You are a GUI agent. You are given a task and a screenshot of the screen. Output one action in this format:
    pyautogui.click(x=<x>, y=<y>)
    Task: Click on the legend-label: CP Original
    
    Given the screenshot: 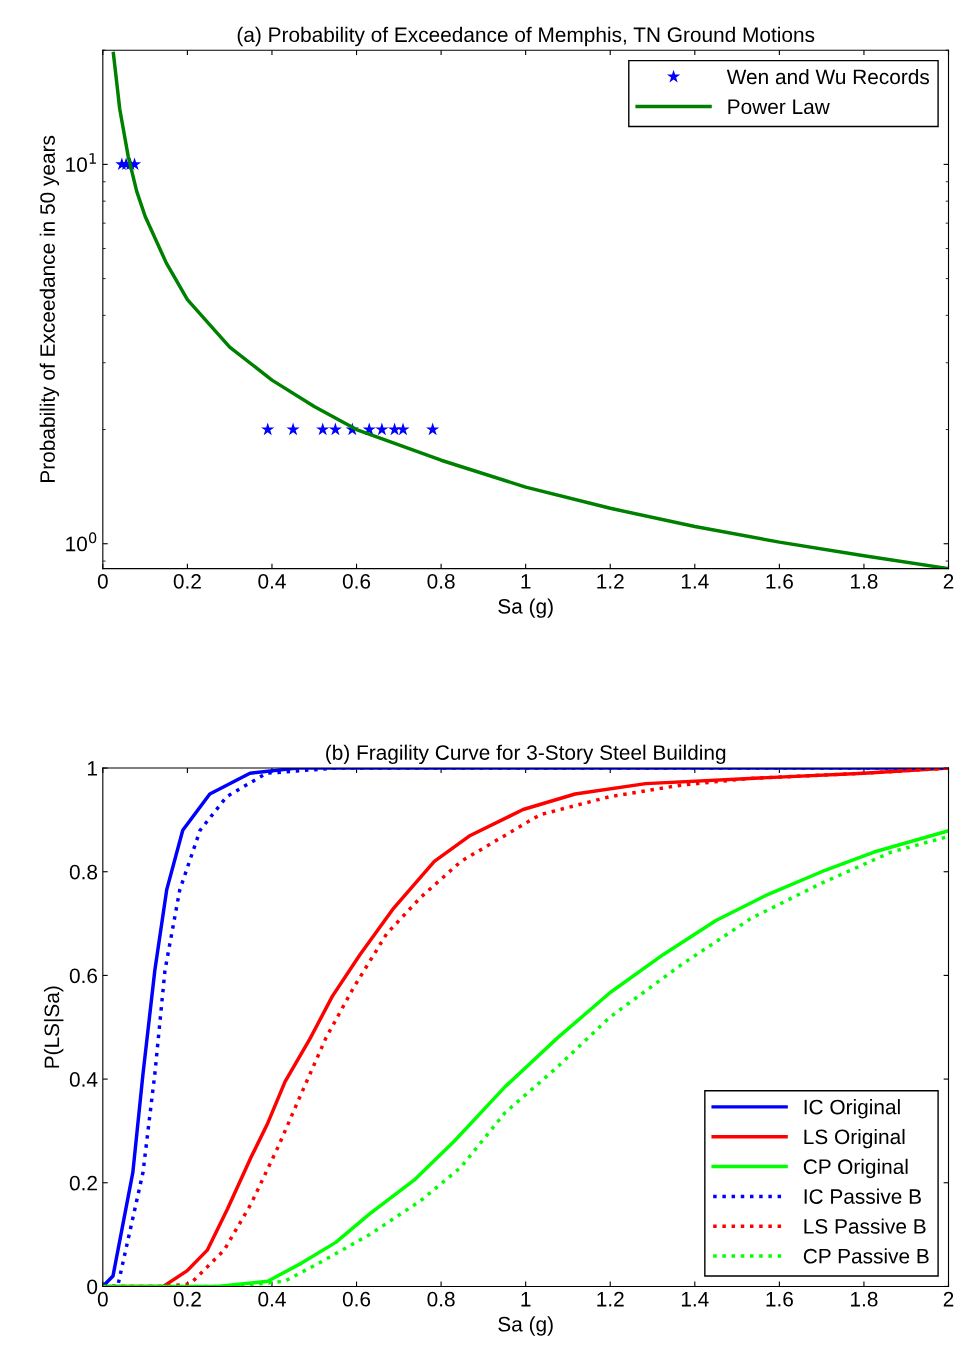 What is the action you would take?
    pyautogui.click(x=855, y=1168)
    